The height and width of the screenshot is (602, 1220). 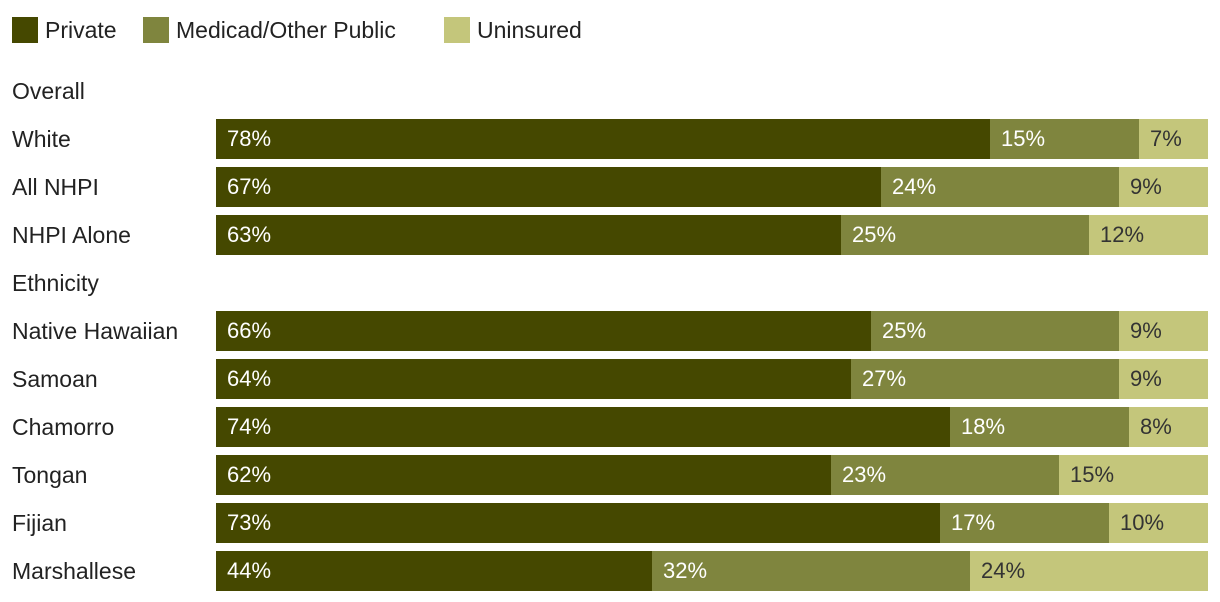 What do you see at coordinates (528, 235) in the screenshot?
I see `bar-nhpi-alone-private: 63%` at bounding box center [528, 235].